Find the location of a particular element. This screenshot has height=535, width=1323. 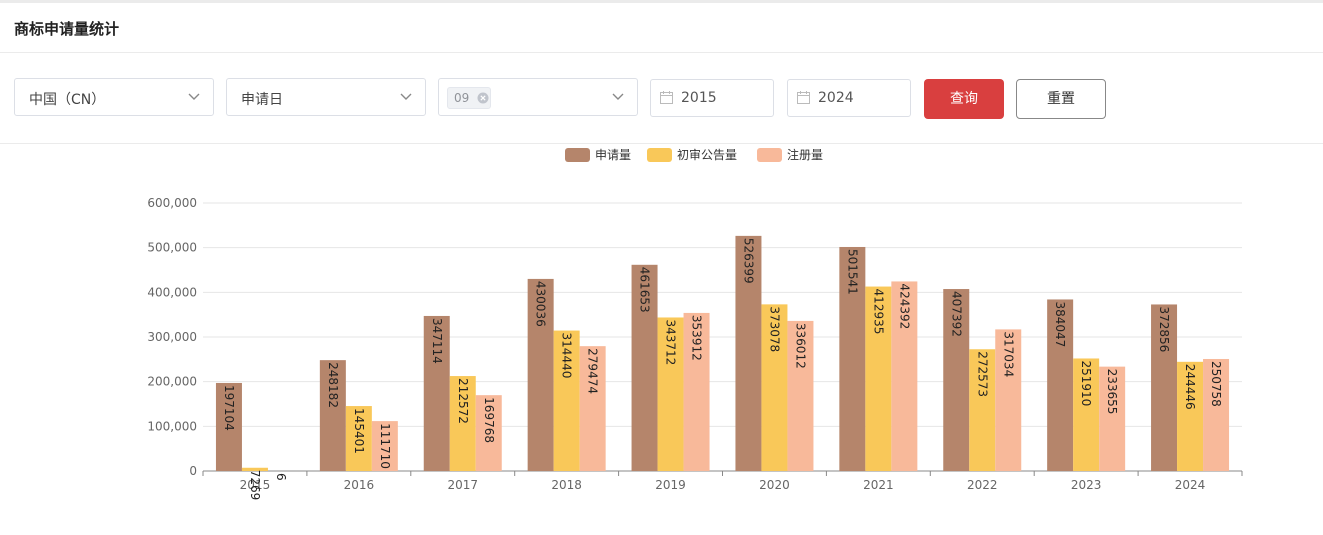

x-tick-label: 2020 is located at coordinates (774, 485).